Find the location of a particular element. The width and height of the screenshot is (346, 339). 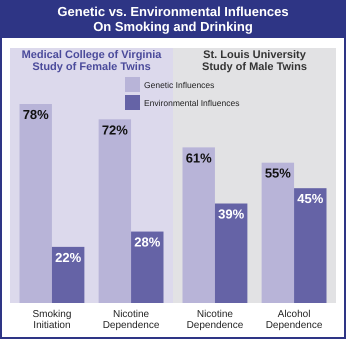

data-label: 78% is located at coordinates (36, 114).